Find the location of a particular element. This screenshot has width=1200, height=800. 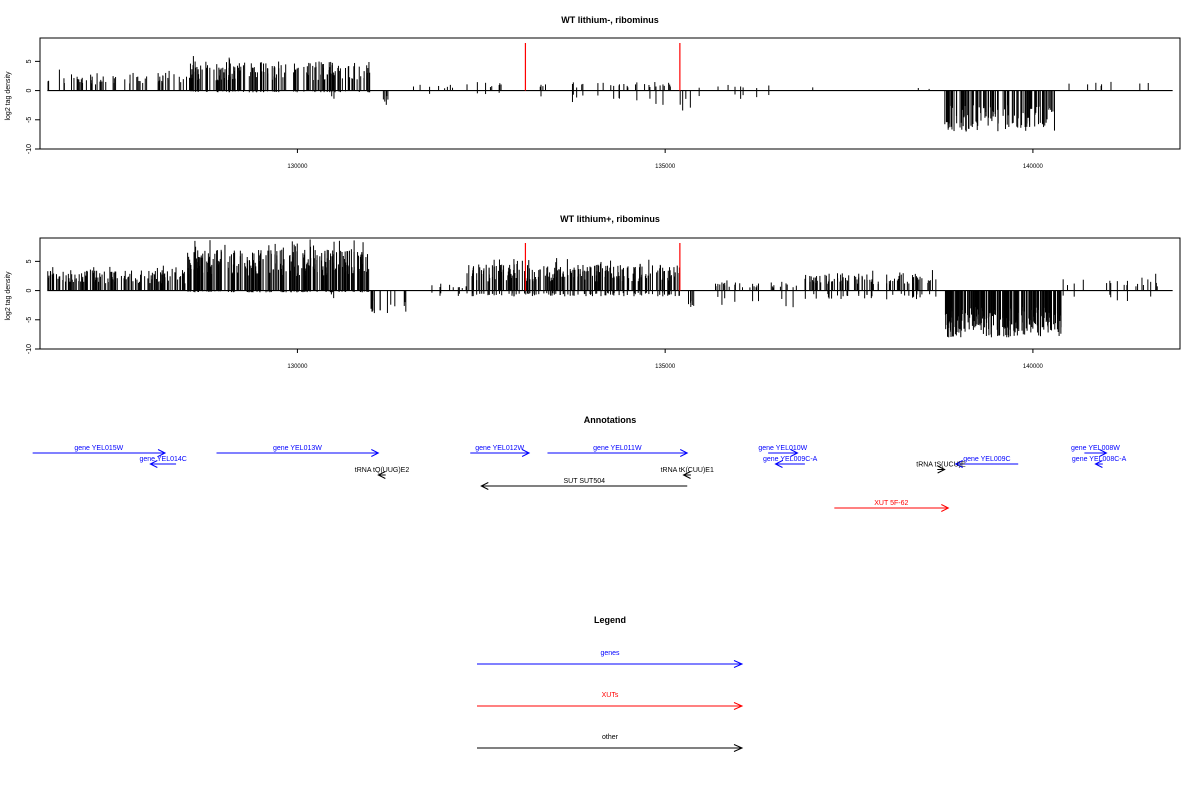

feature-label: gene YEL014C is located at coordinates (163, 459).